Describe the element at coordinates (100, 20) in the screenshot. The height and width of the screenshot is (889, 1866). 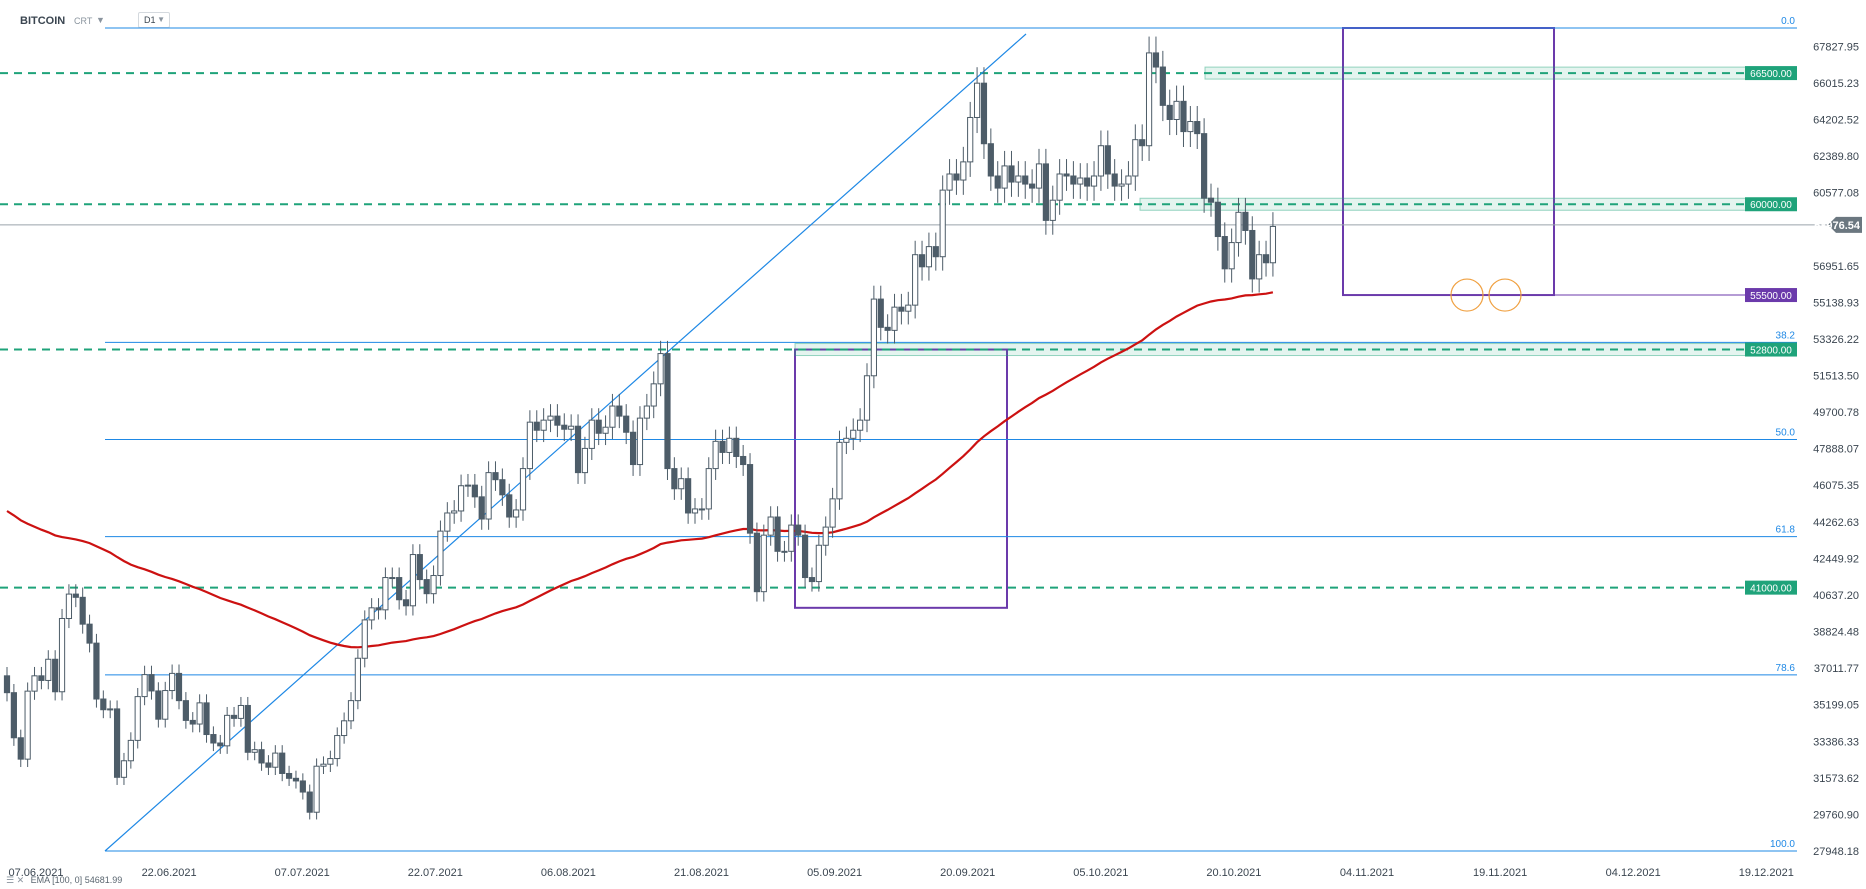
I see `chevron-down-icon: ▼` at that location.